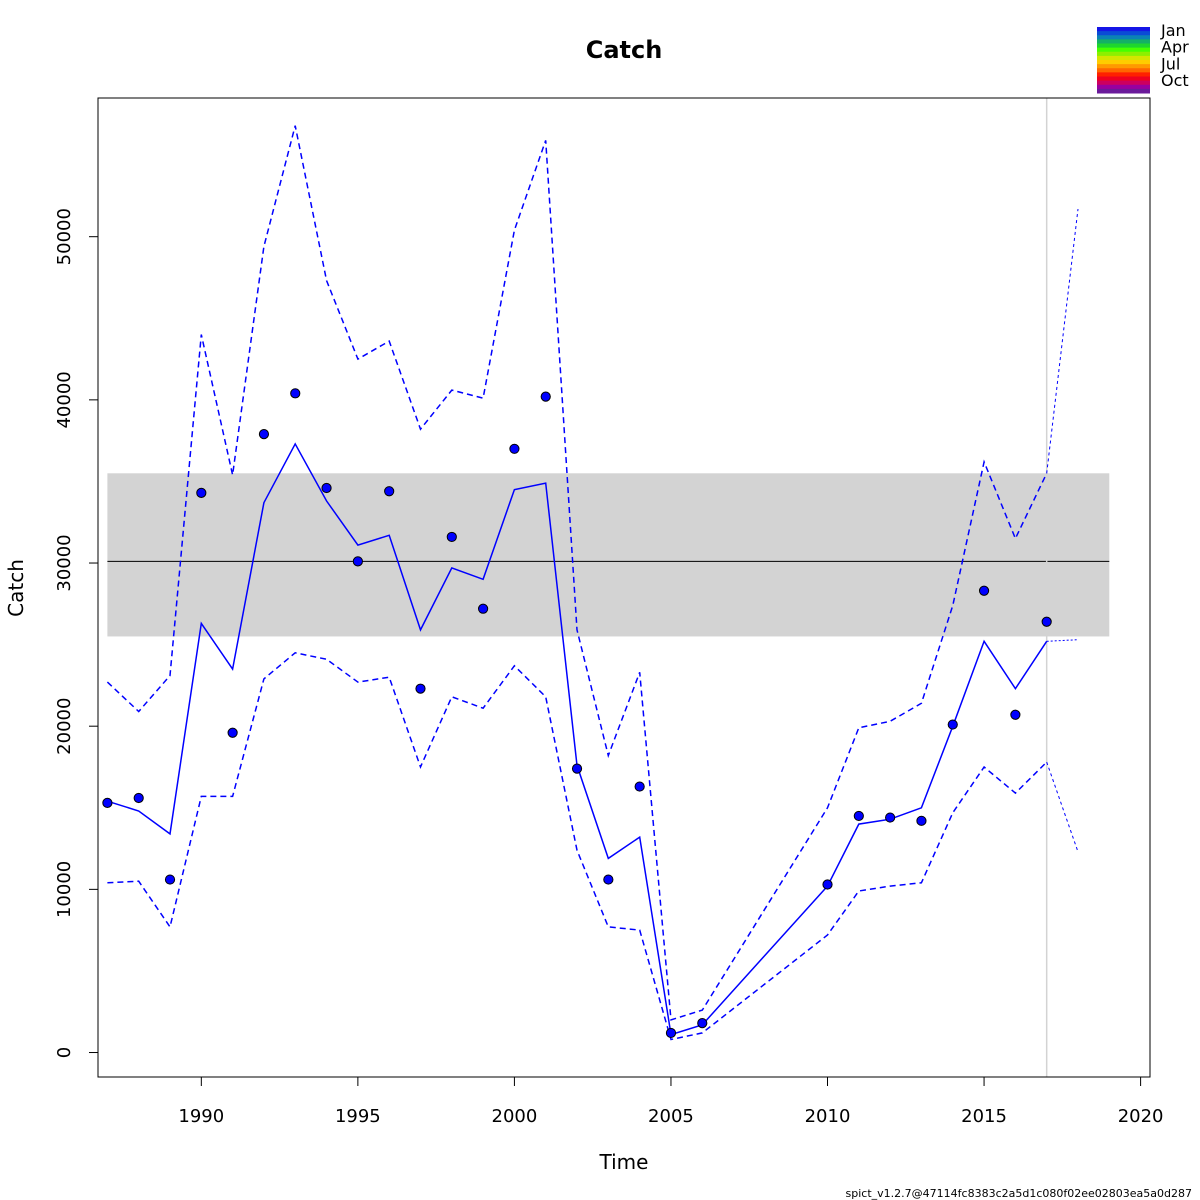 The image size is (1200, 1200). Describe the element at coordinates (64, 562) in the screenshot. I see `y-tick-label: 30000` at that location.